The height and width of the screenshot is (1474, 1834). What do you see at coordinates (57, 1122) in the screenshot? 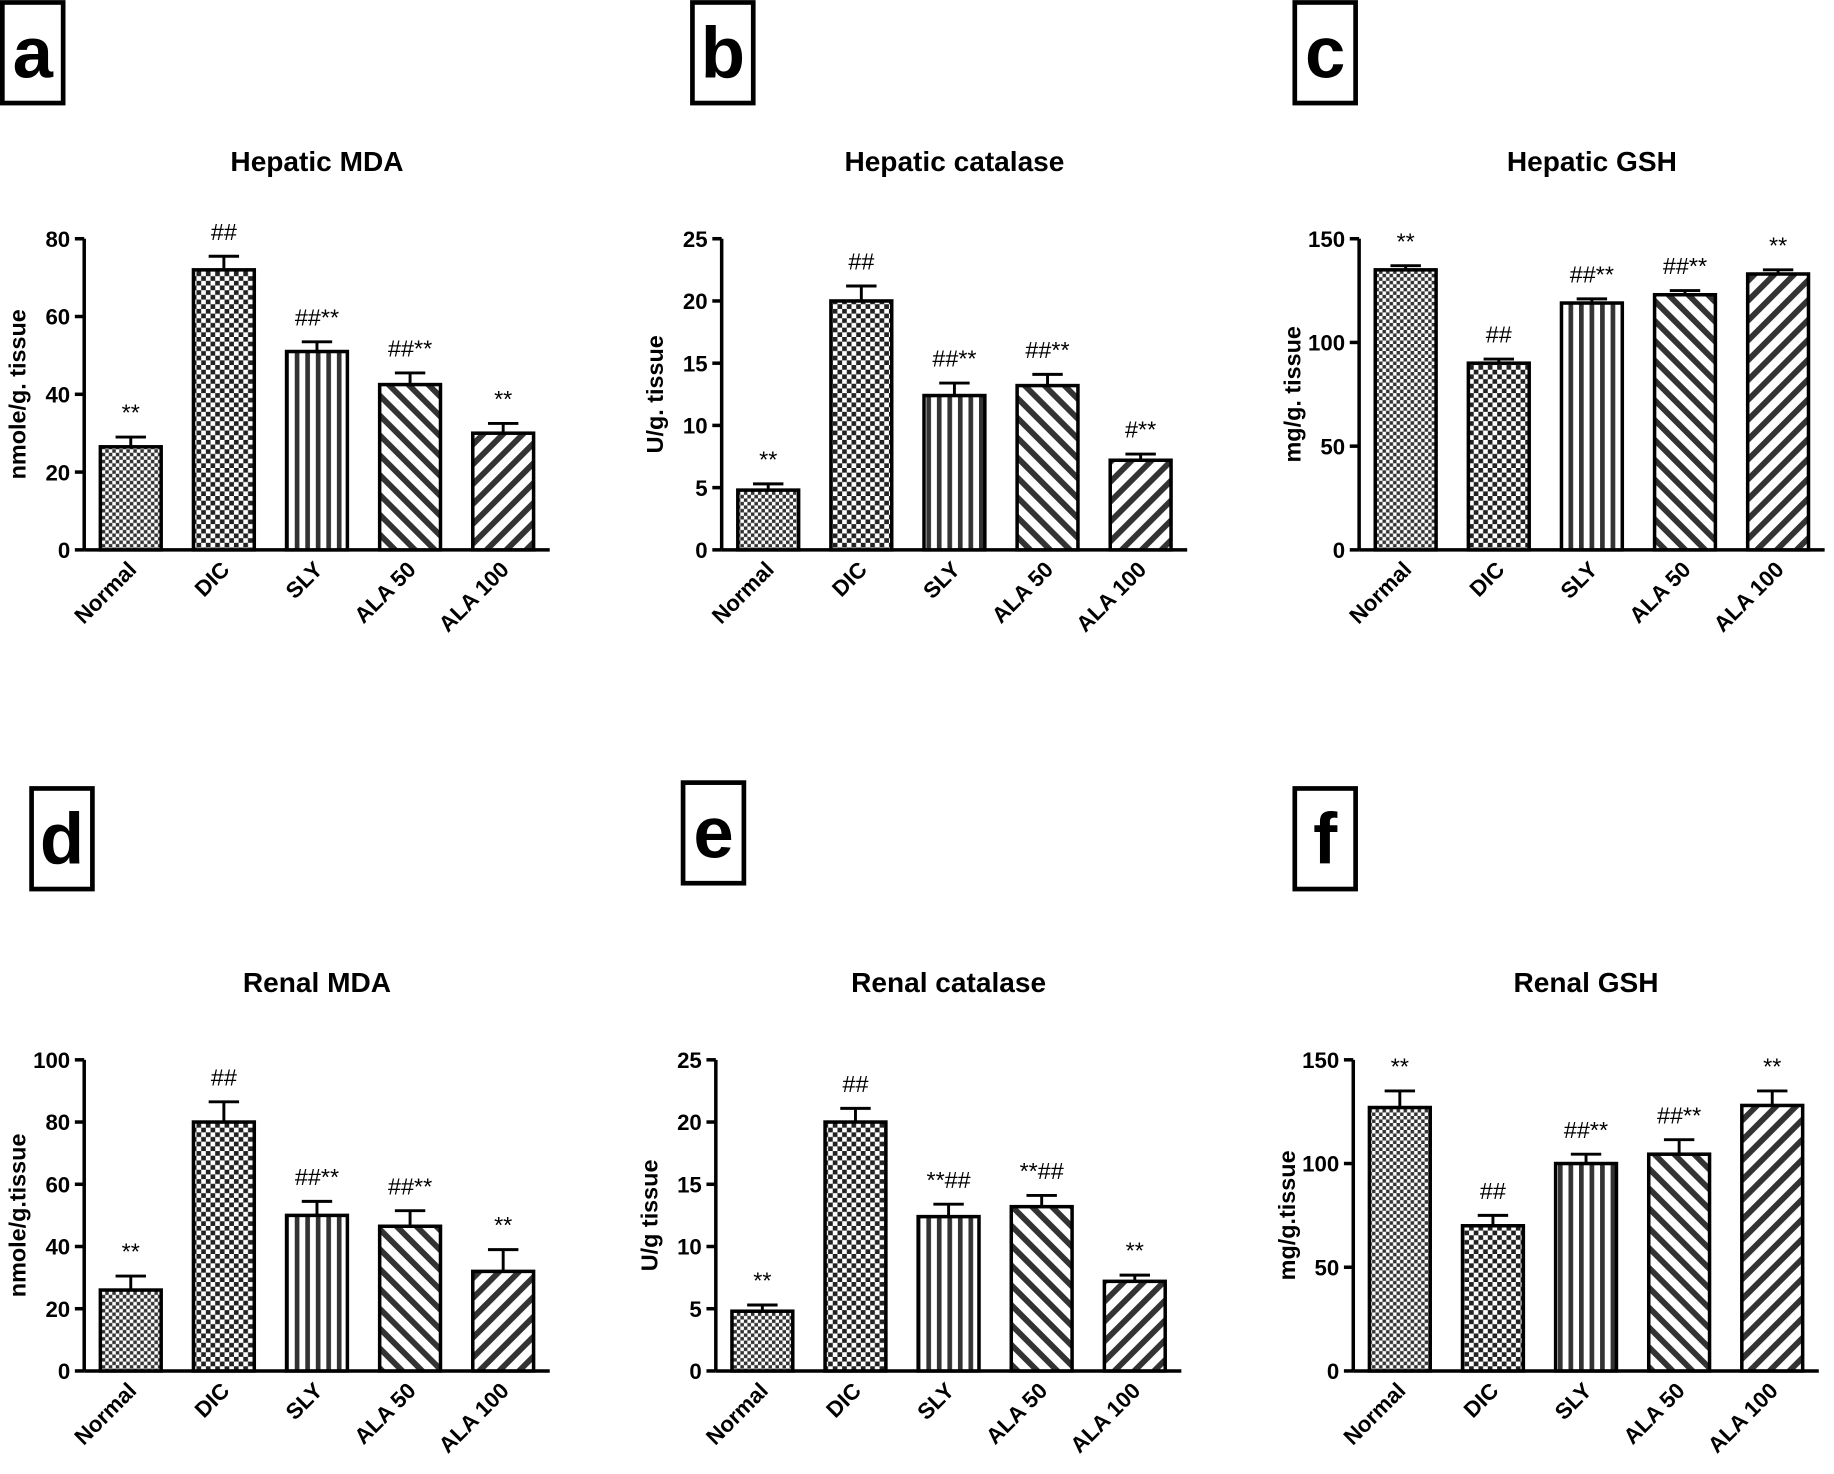
I see `y-tick-label: 80` at bounding box center [57, 1122].